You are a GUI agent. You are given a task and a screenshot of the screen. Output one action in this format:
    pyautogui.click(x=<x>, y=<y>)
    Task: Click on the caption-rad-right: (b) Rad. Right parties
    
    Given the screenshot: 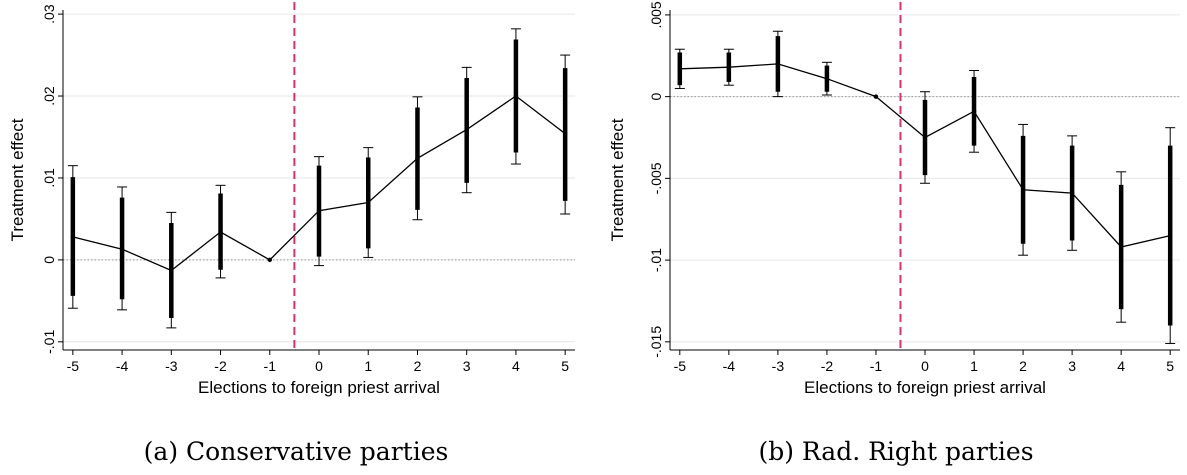 What is the action you would take?
    pyautogui.click(x=896, y=451)
    